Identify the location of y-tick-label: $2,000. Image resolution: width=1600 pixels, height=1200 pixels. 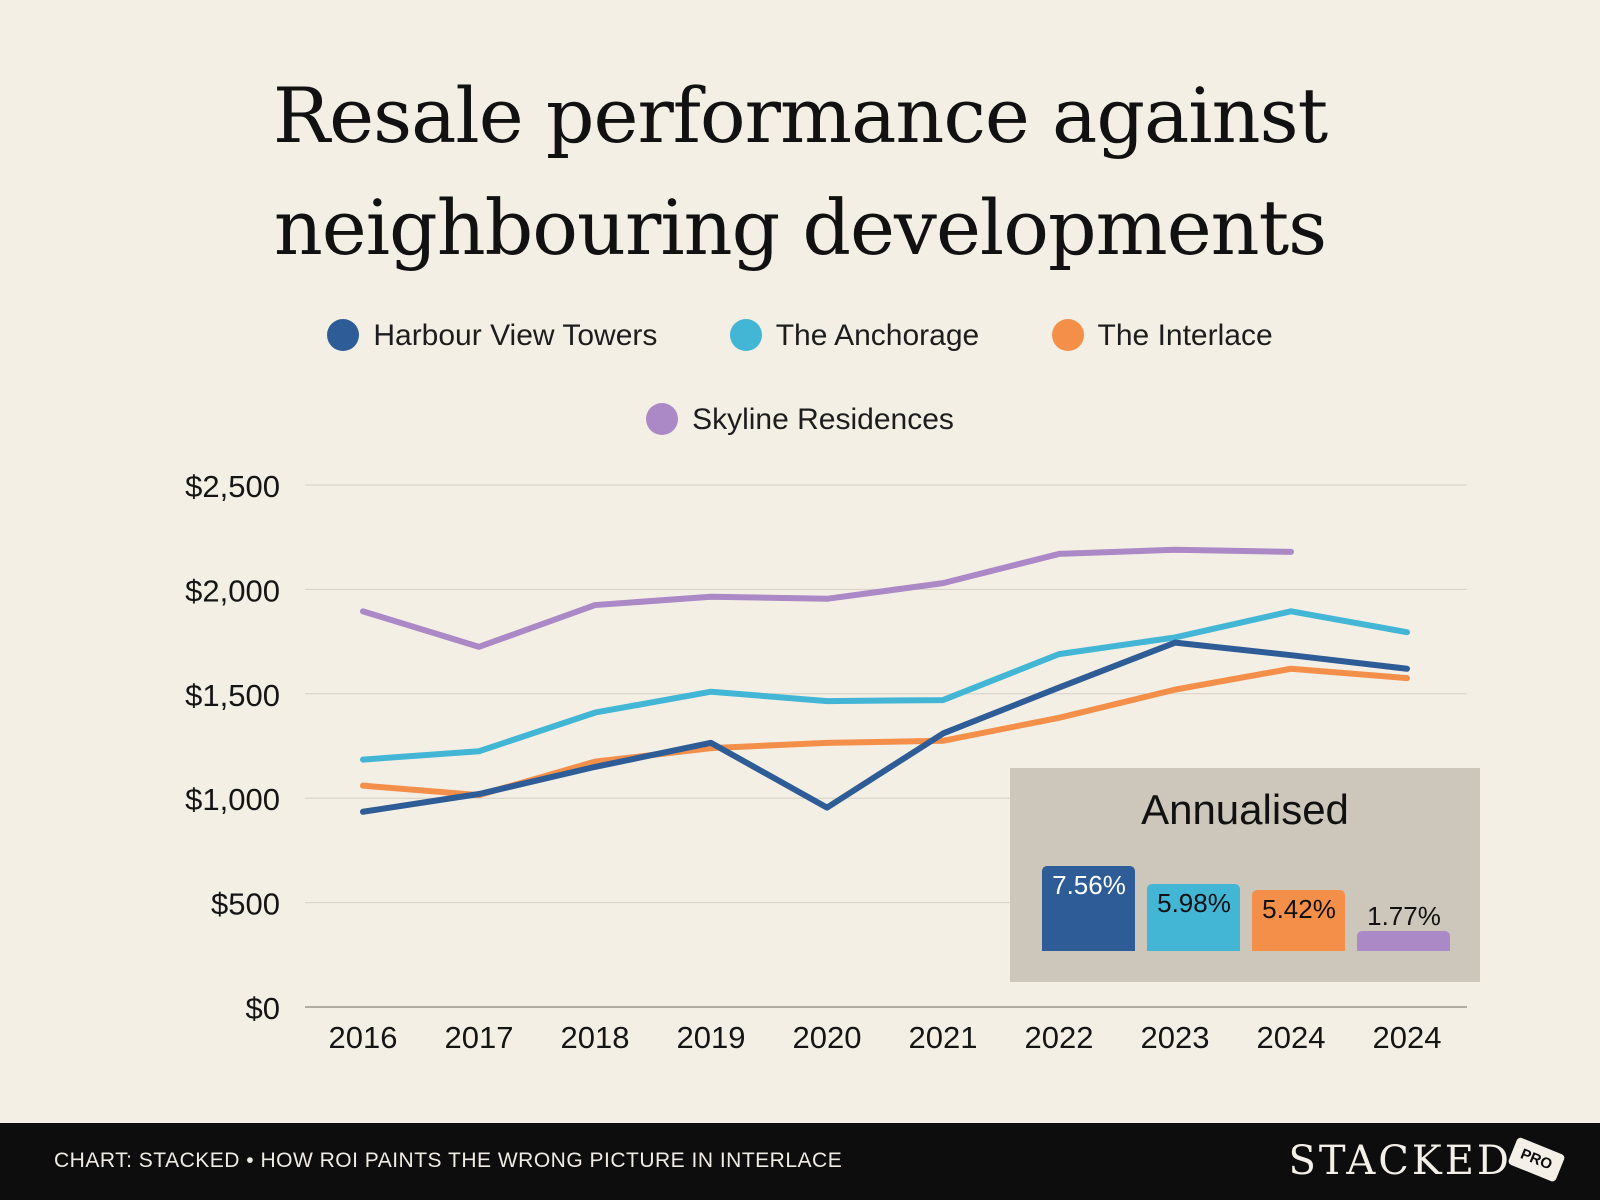
(232, 590).